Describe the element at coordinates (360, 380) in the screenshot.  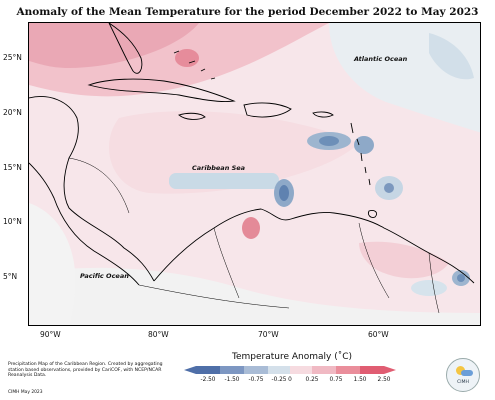
I see `legend-tick: 1.50` at that location.